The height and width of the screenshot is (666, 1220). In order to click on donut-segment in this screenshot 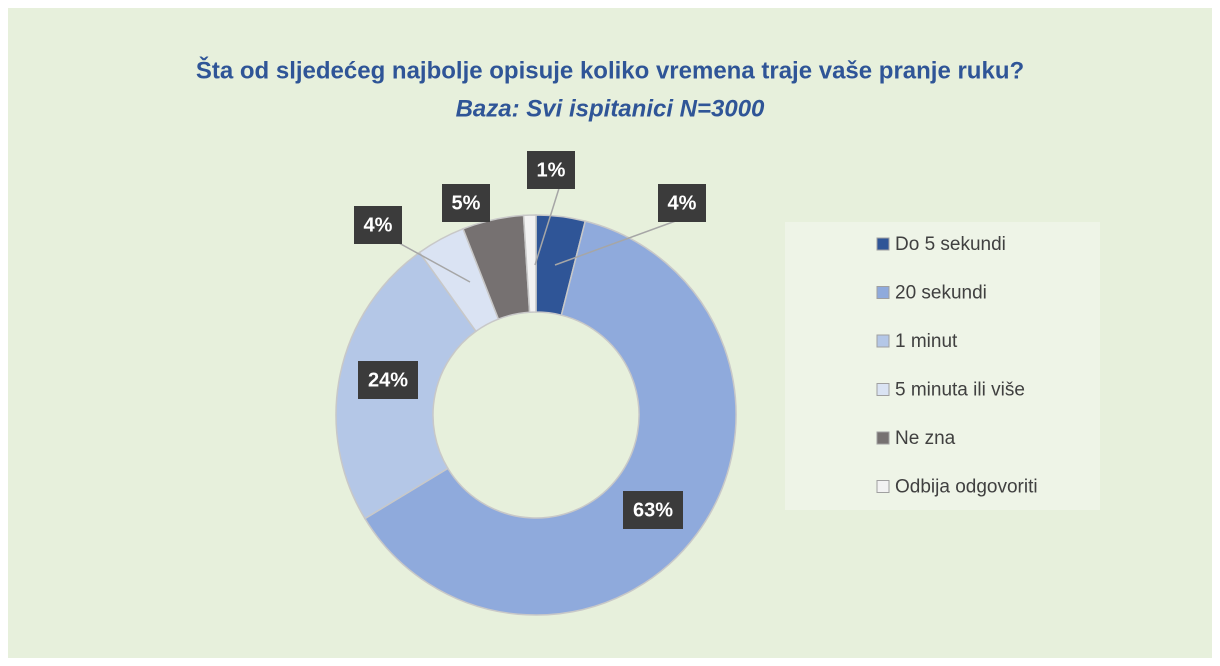, I will do `click(529, 263)`.